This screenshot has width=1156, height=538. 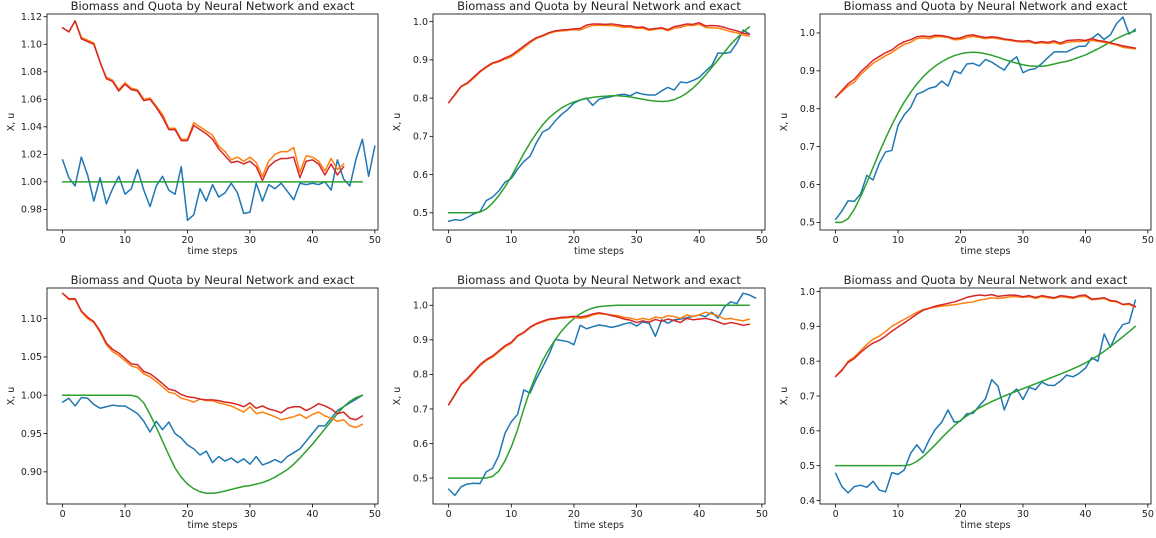 What do you see at coordinates (31, 472) in the screenshot?
I see `y-tick-label: 0.90` at bounding box center [31, 472].